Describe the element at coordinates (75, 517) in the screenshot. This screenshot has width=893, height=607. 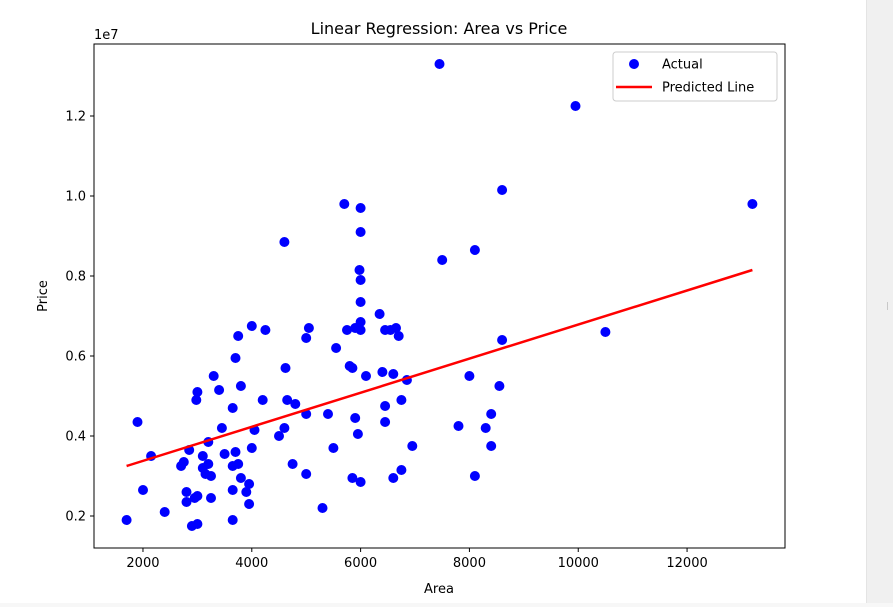
I see `y-tick-label: 0.2` at that location.